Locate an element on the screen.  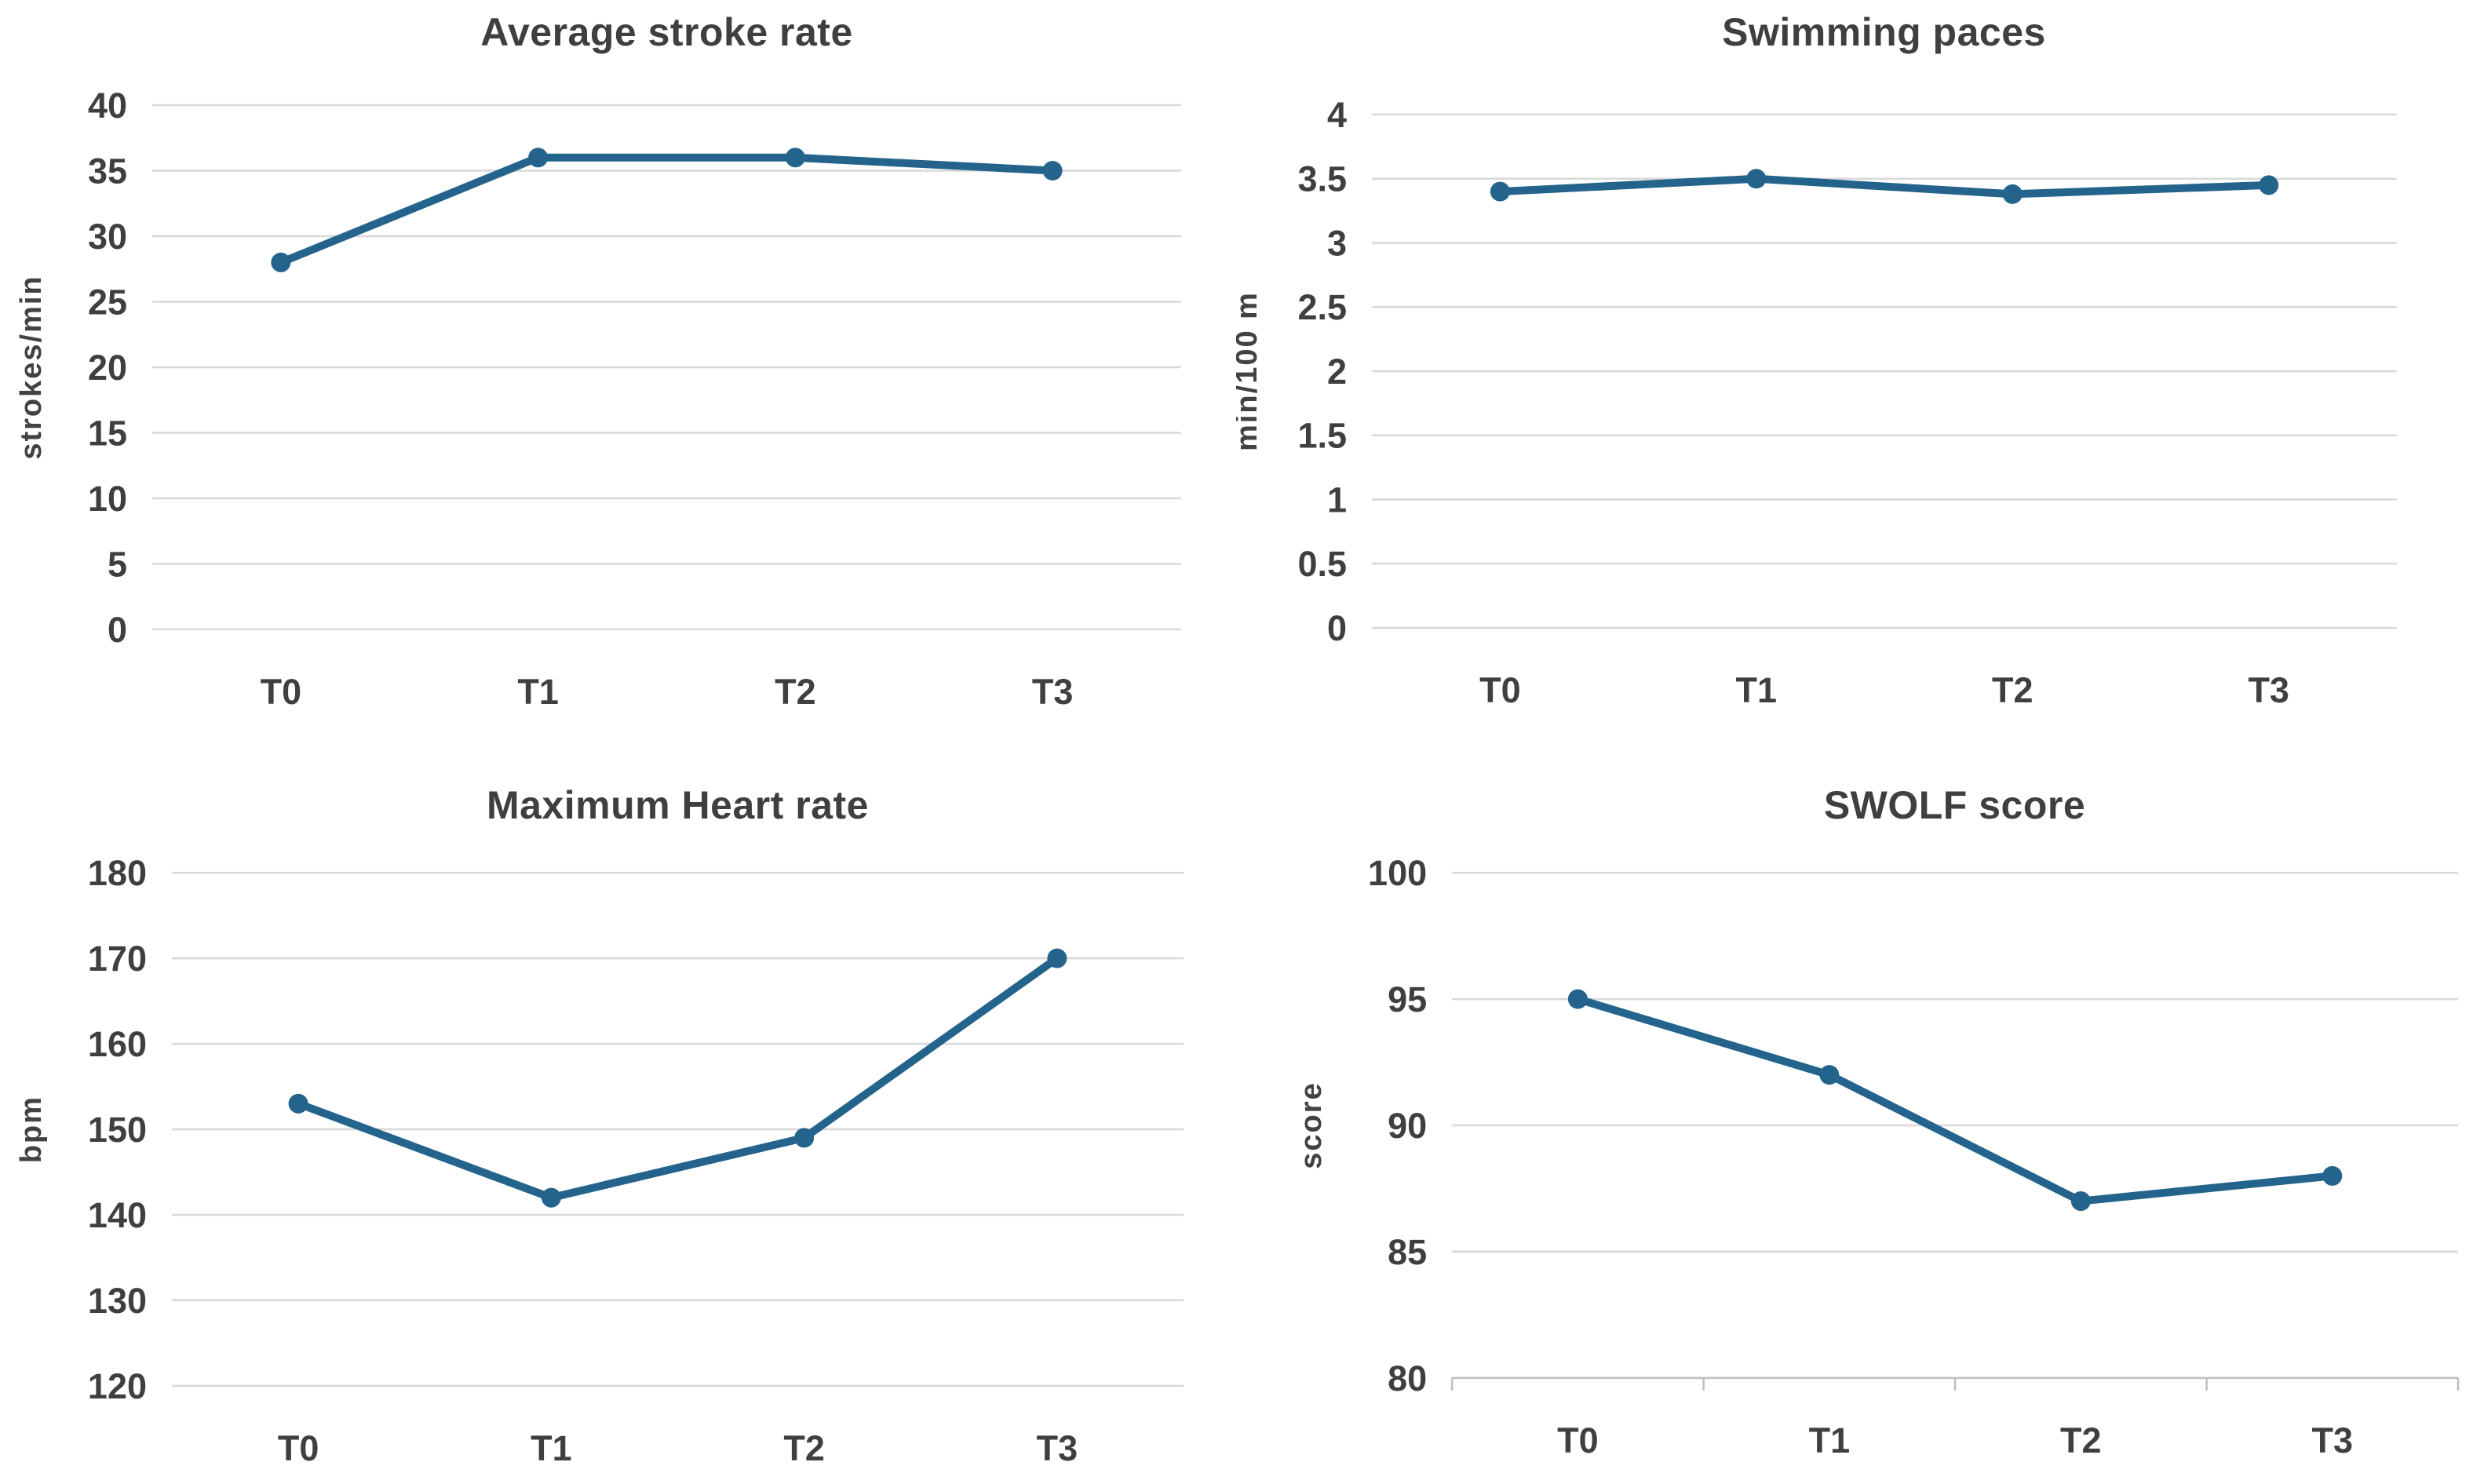
y-tick-label: 4 is located at coordinates (1337, 115).